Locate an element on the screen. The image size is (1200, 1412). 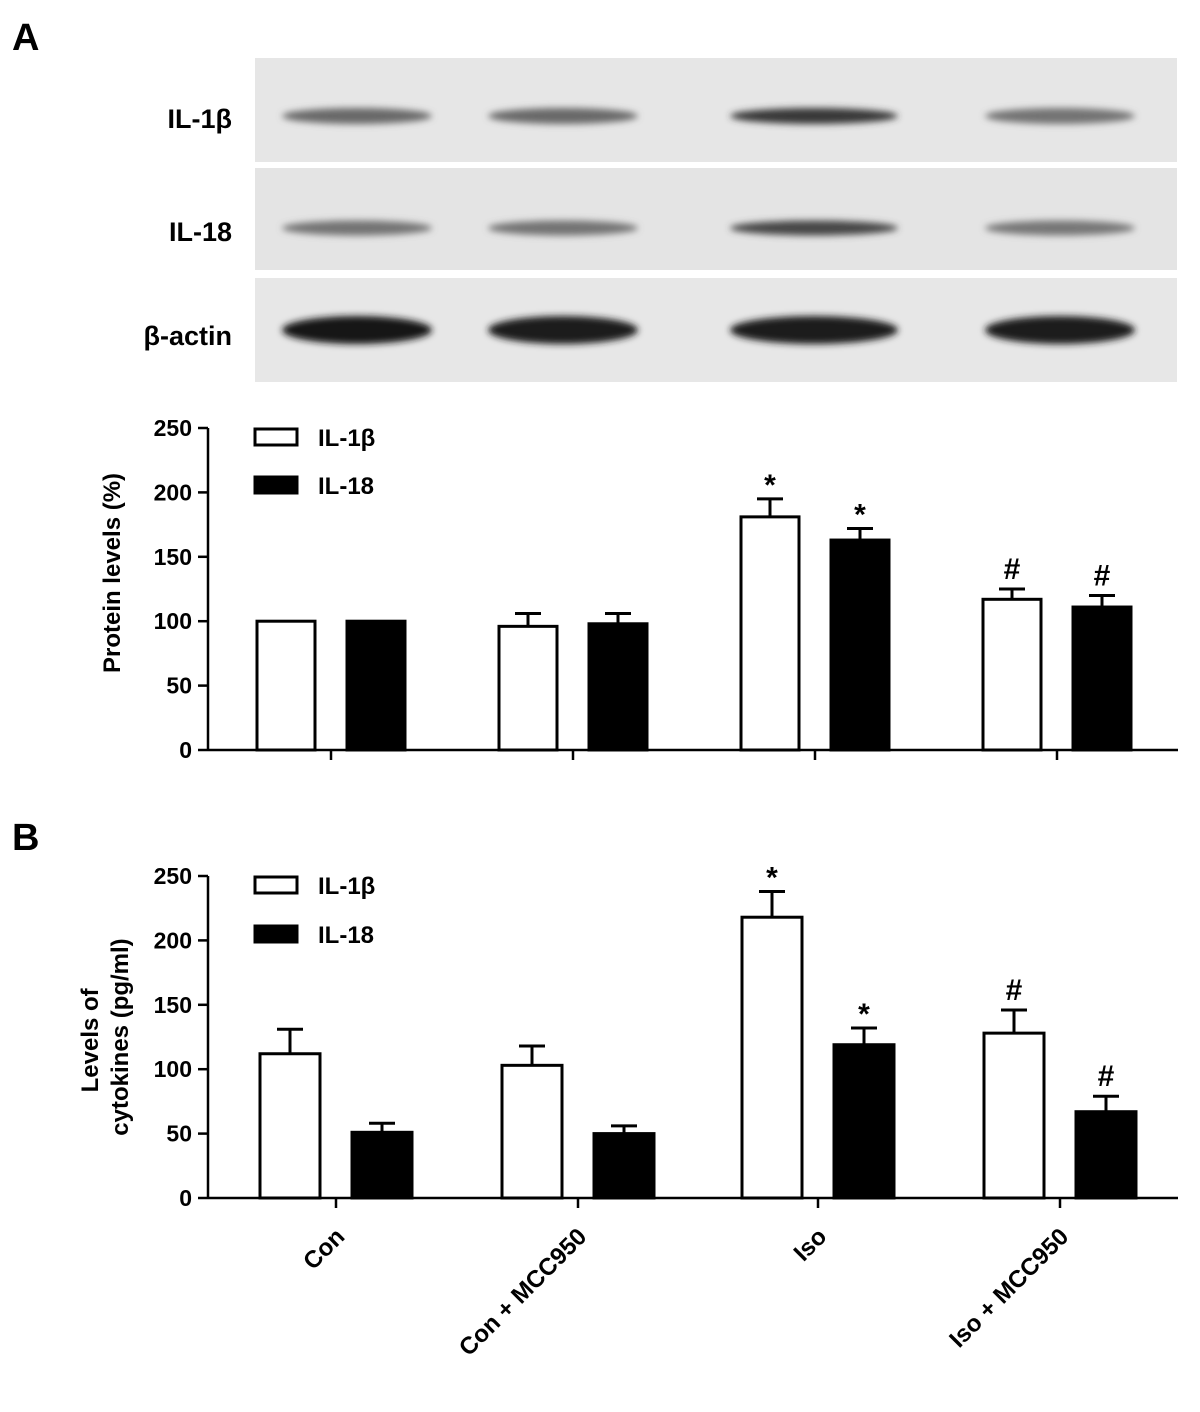
blot-label-beta-actin: β-actin is located at coordinates (188, 336).